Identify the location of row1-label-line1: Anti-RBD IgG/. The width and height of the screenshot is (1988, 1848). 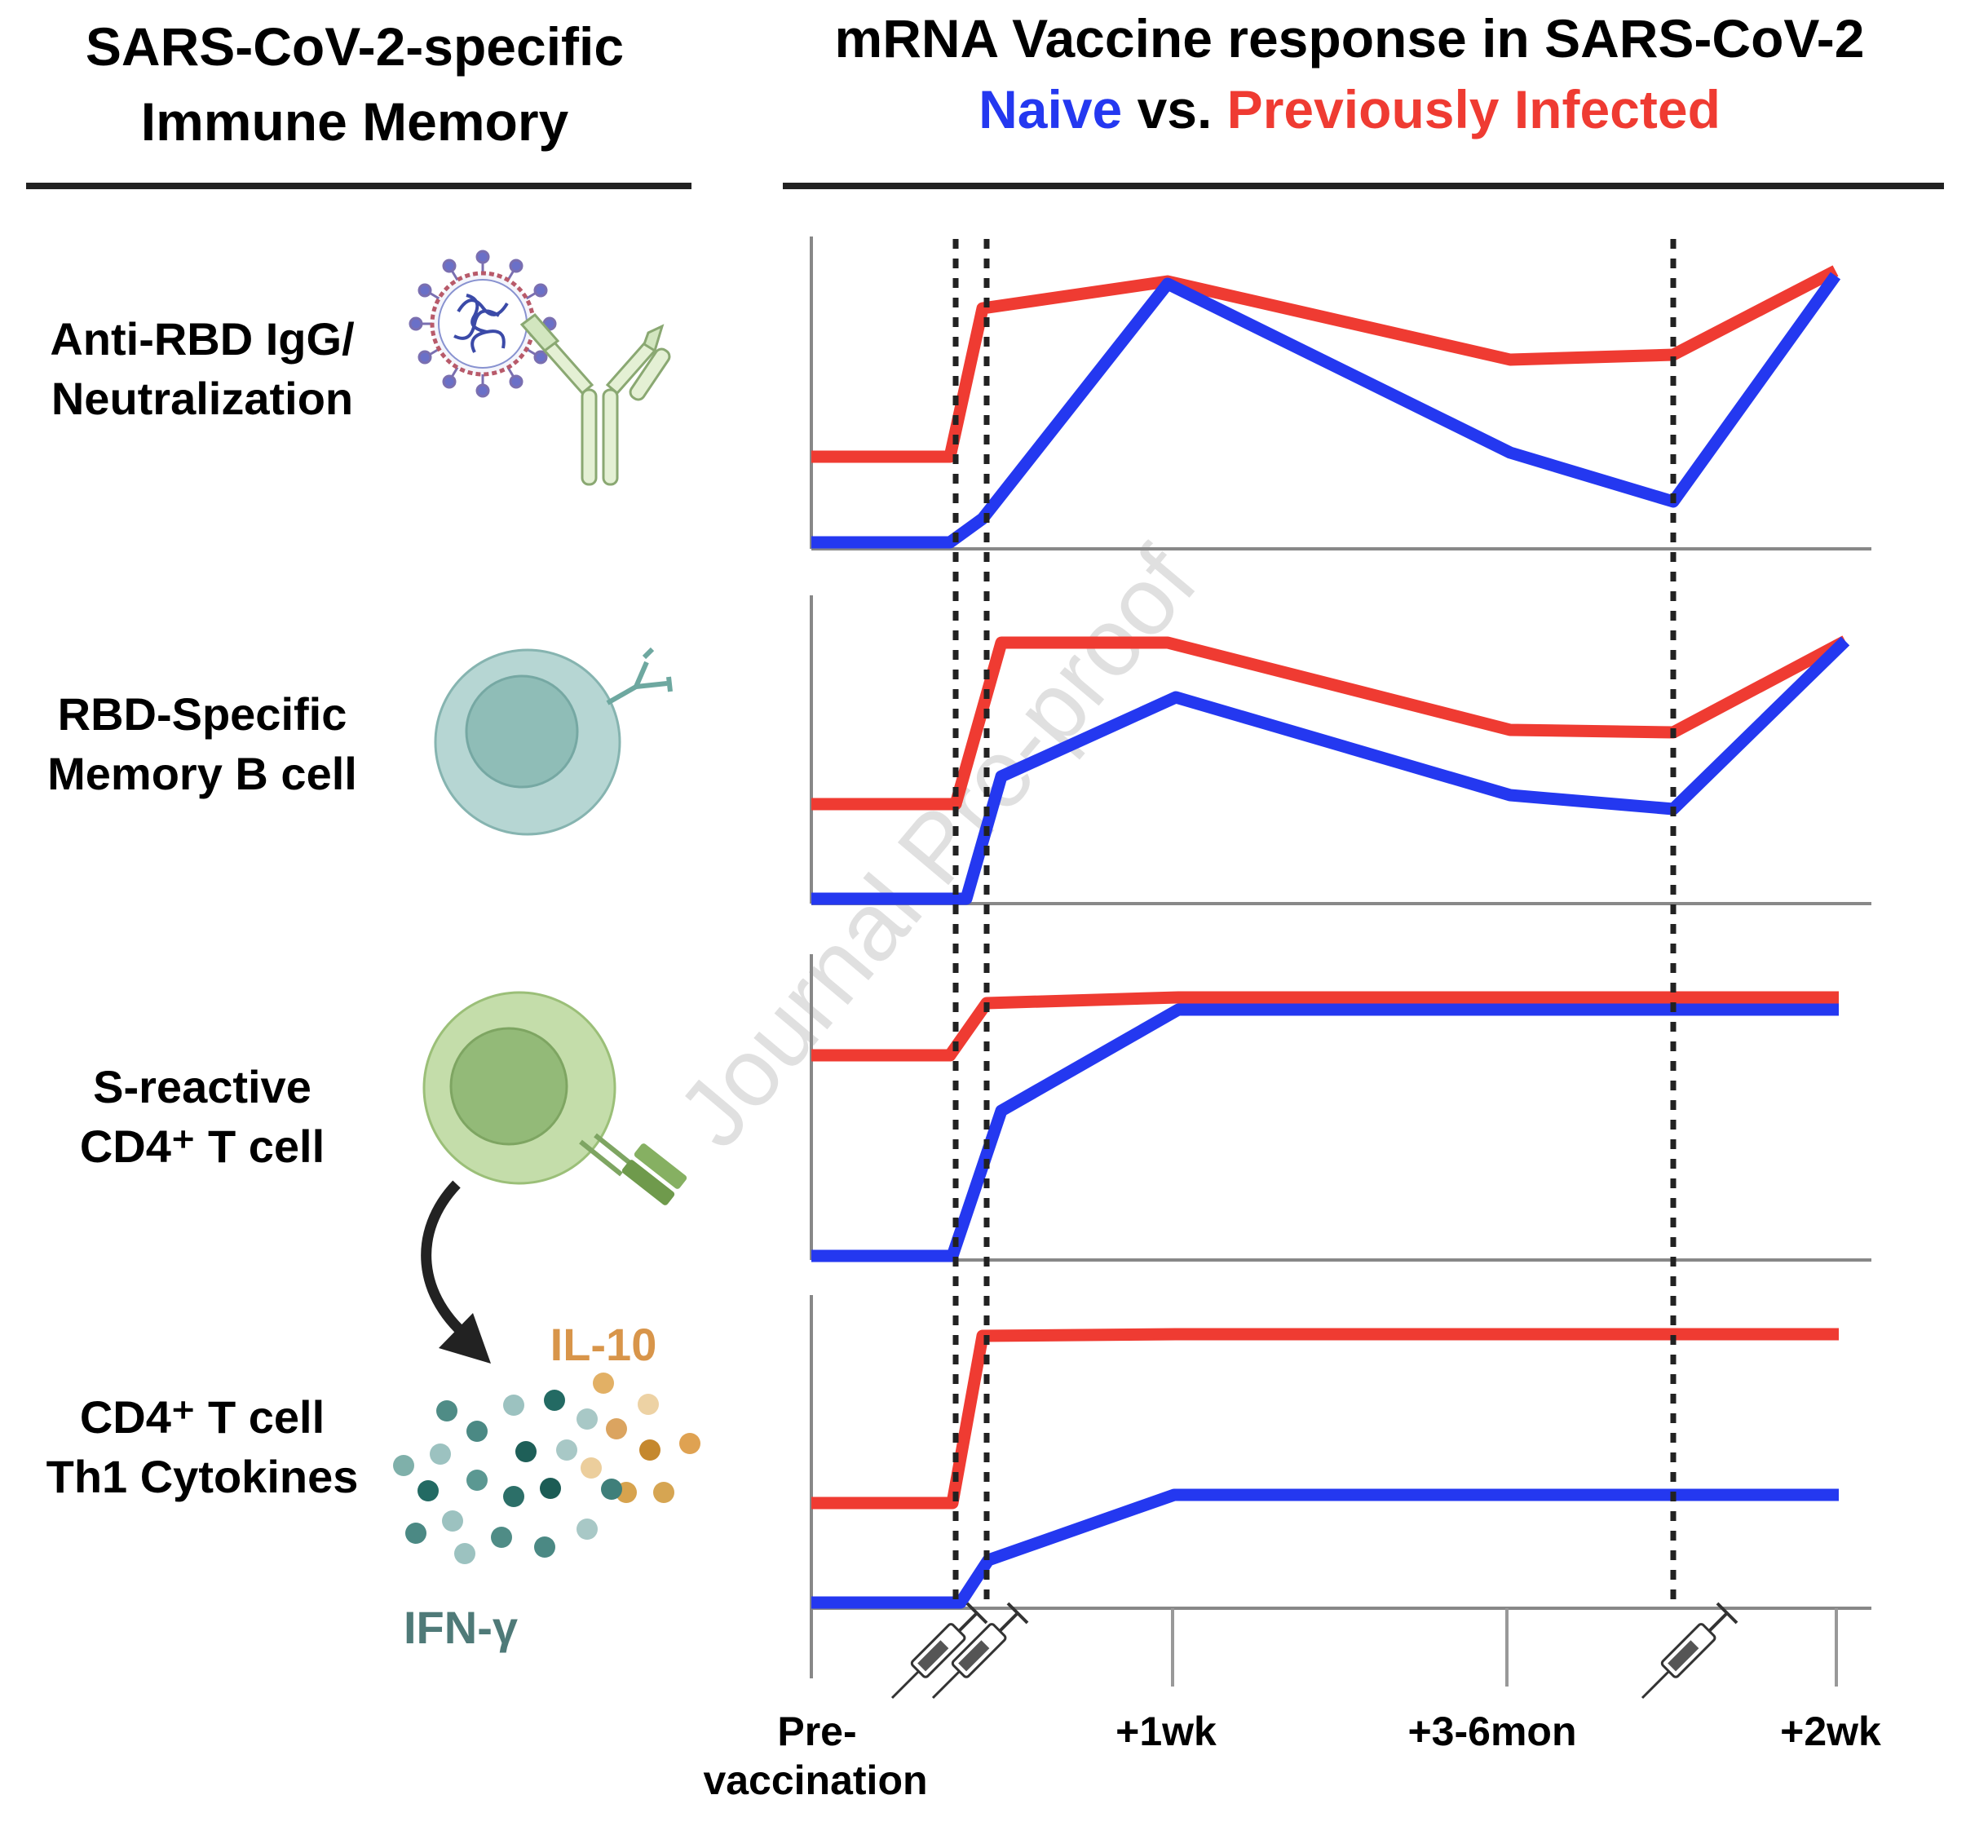
(202, 339).